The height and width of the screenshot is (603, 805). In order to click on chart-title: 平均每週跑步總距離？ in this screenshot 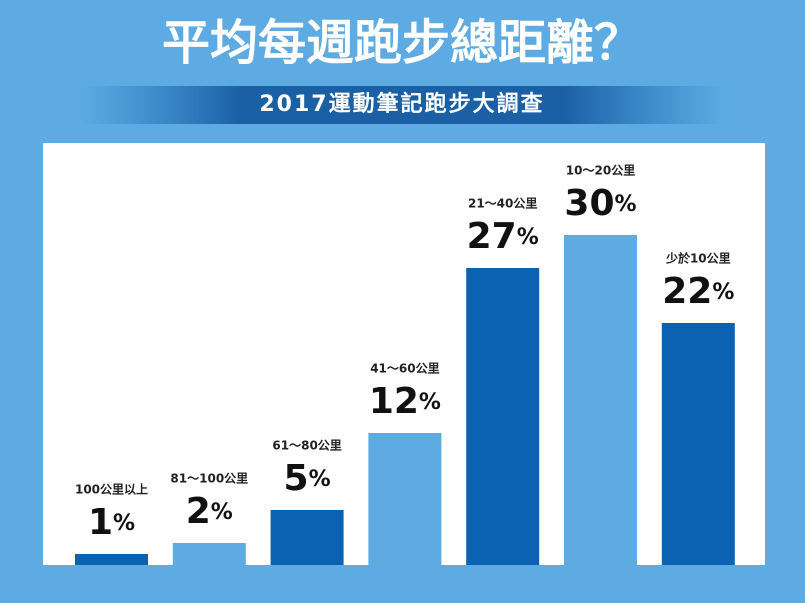, I will do `click(402, 43)`.